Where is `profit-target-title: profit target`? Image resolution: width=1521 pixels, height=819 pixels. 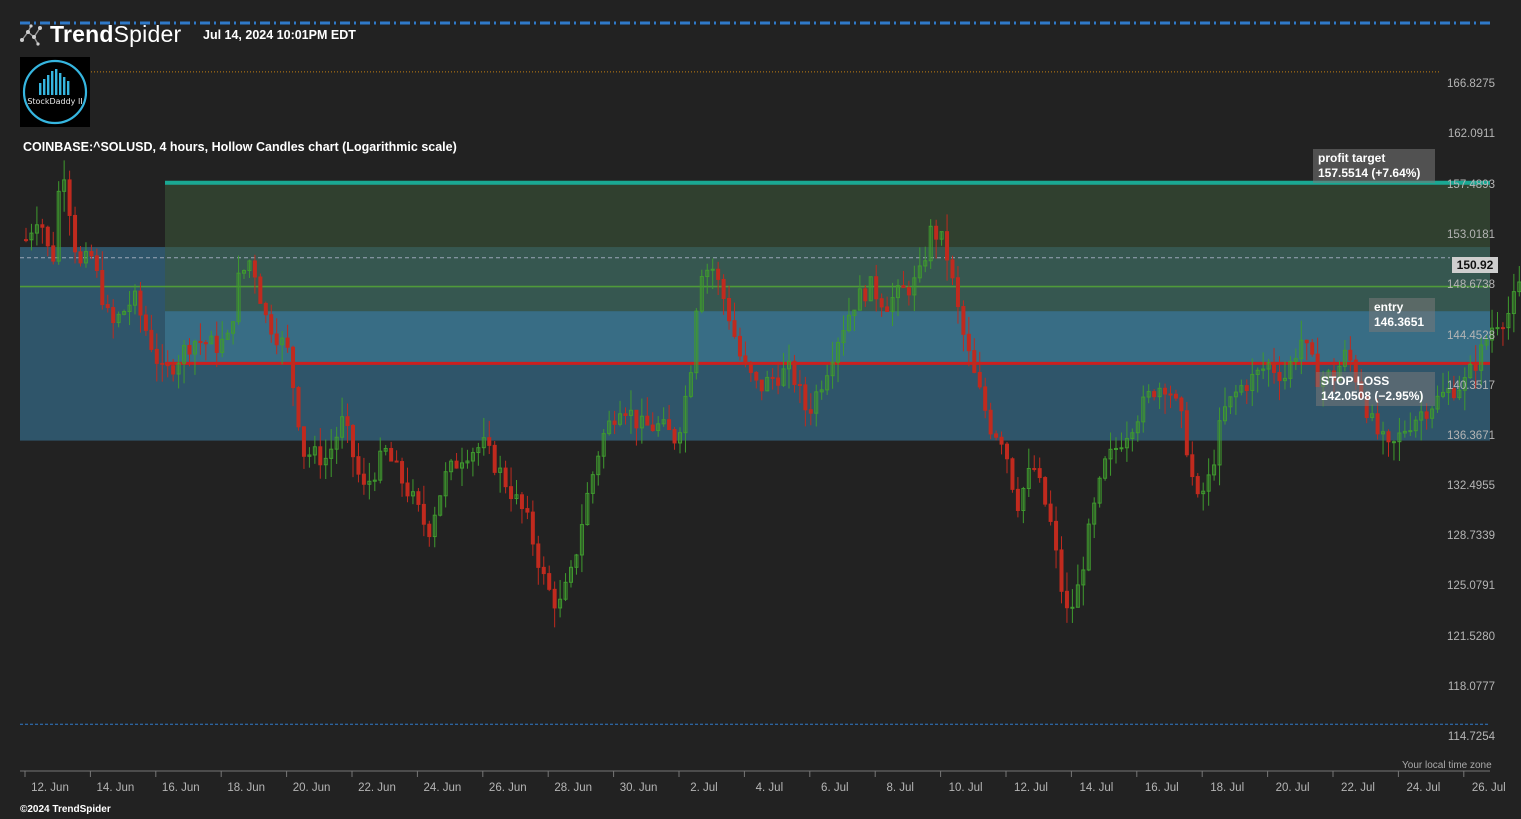 profit-target-title: profit target is located at coordinates (1352, 158).